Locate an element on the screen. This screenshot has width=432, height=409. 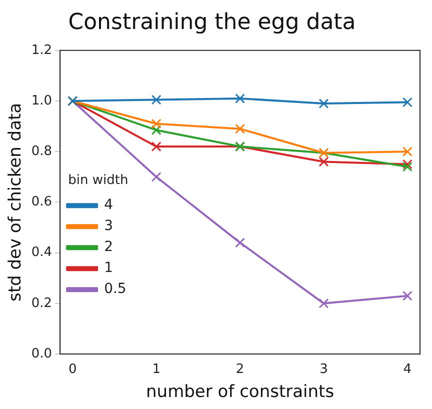
legend-label: 2 is located at coordinates (108, 247).